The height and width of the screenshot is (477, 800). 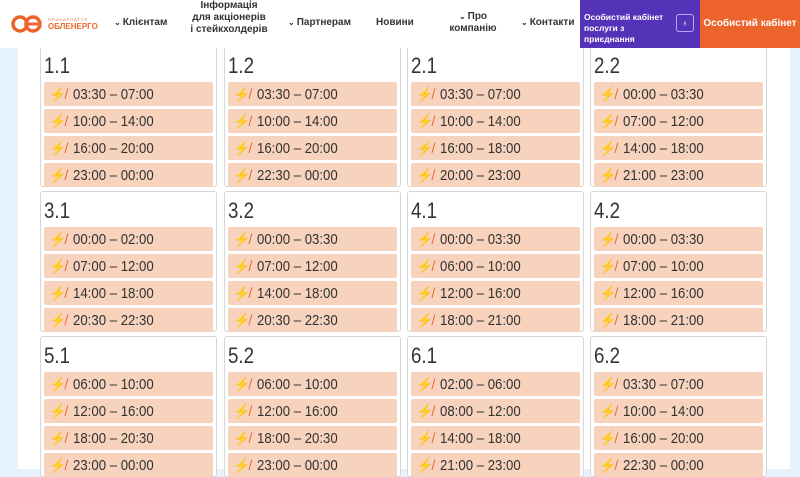 What do you see at coordinates (73, 26) in the screenshot?
I see `logo-text: ОБЛЕНЕРГО` at bounding box center [73, 26].